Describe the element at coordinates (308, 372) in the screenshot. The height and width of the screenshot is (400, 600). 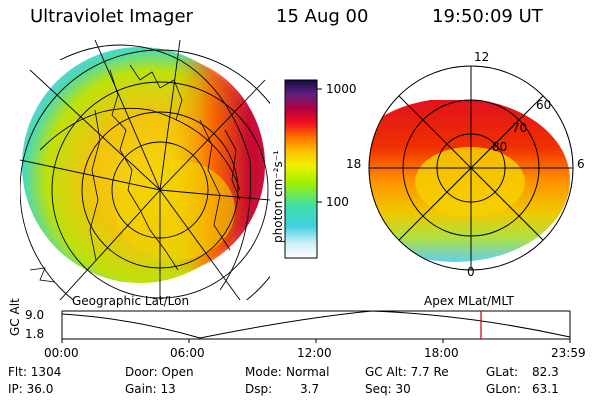
I see `status-mode-value: Normal` at that location.